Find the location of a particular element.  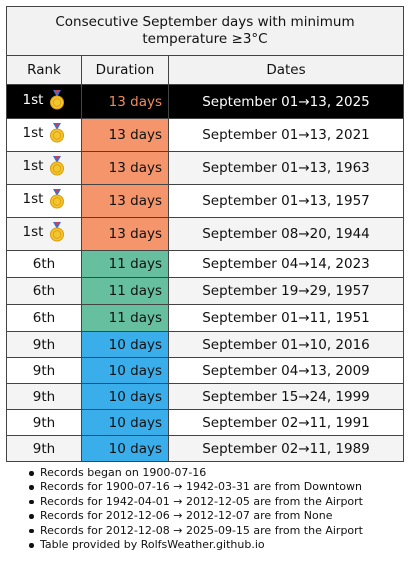

table-row: 1st 13 days September 01→13, 2025 is located at coordinates (205, 101).